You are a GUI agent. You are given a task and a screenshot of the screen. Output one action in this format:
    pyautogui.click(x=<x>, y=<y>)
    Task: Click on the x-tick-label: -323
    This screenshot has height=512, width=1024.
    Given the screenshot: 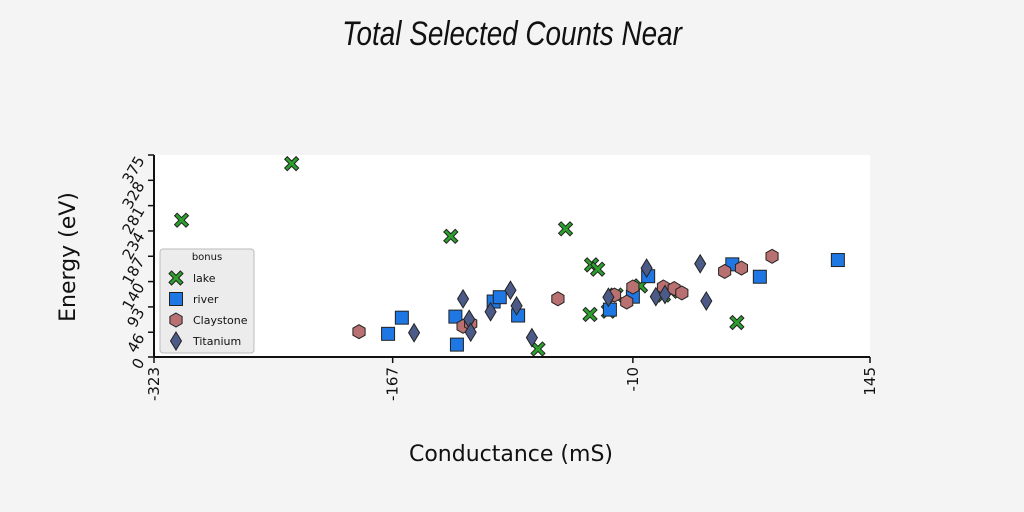 What is the action you would take?
    pyautogui.click(x=154, y=384)
    